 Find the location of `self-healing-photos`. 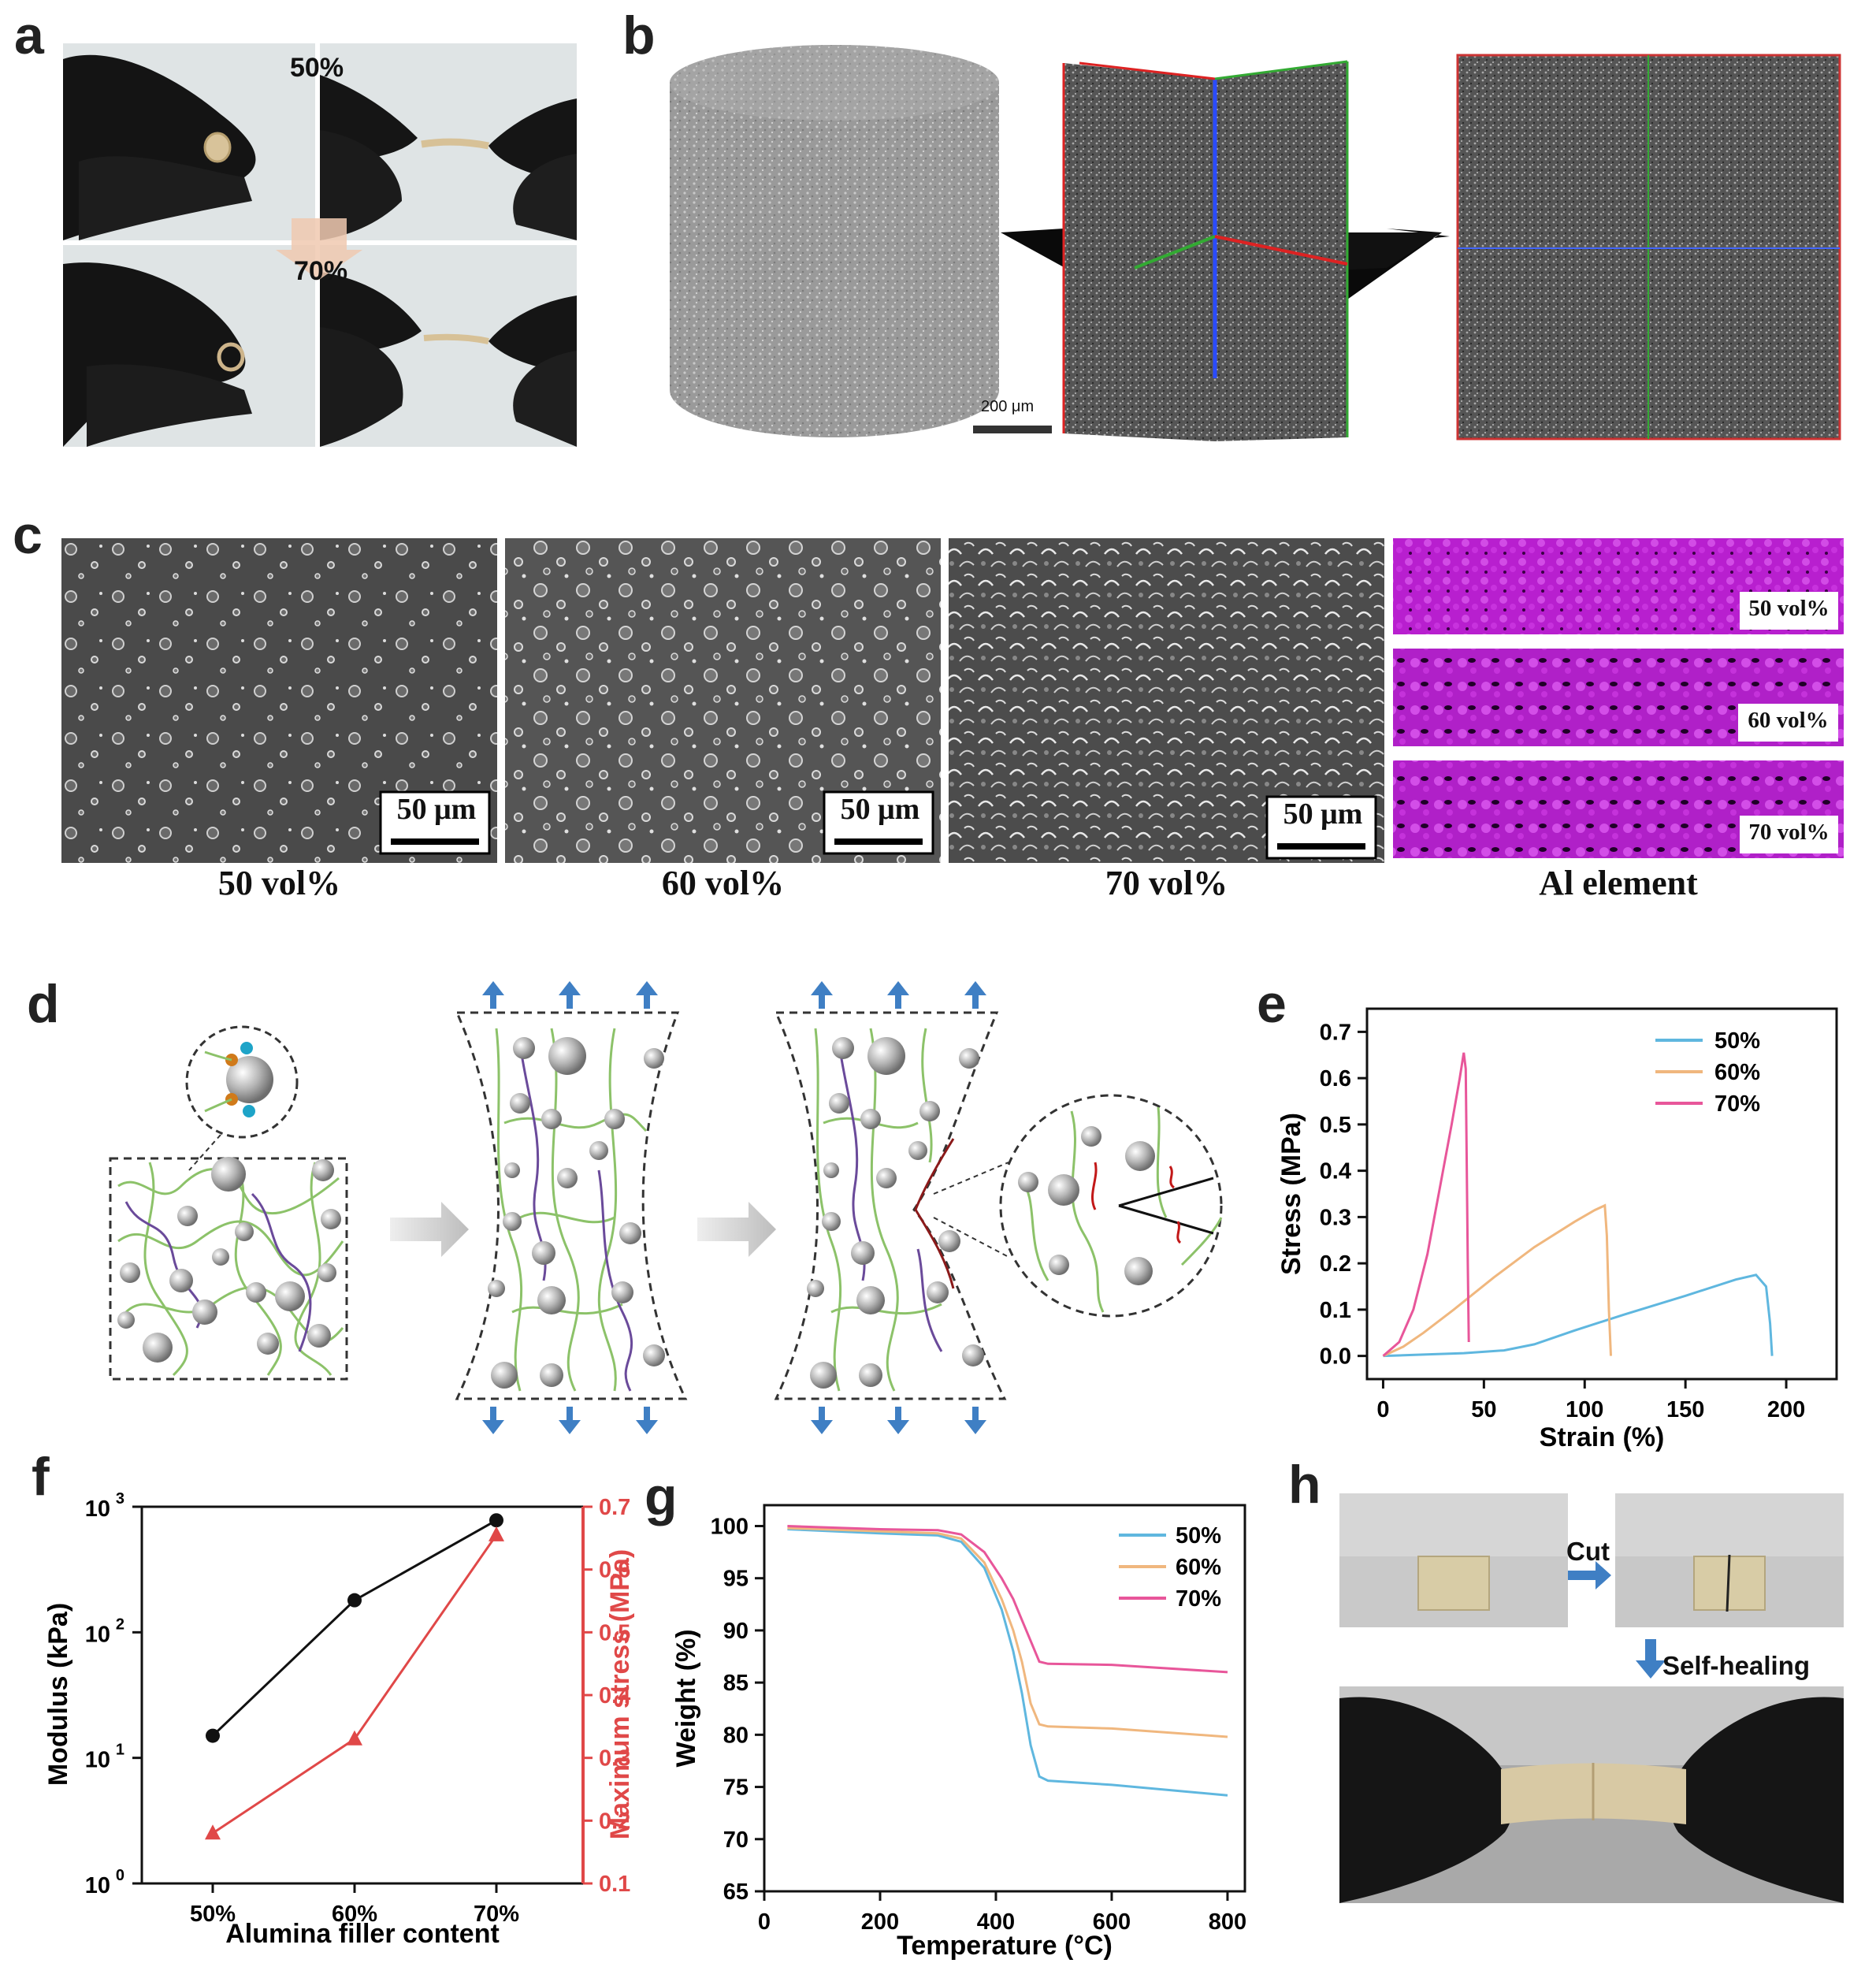

self-healing-photos is located at coordinates (1591, 1698).